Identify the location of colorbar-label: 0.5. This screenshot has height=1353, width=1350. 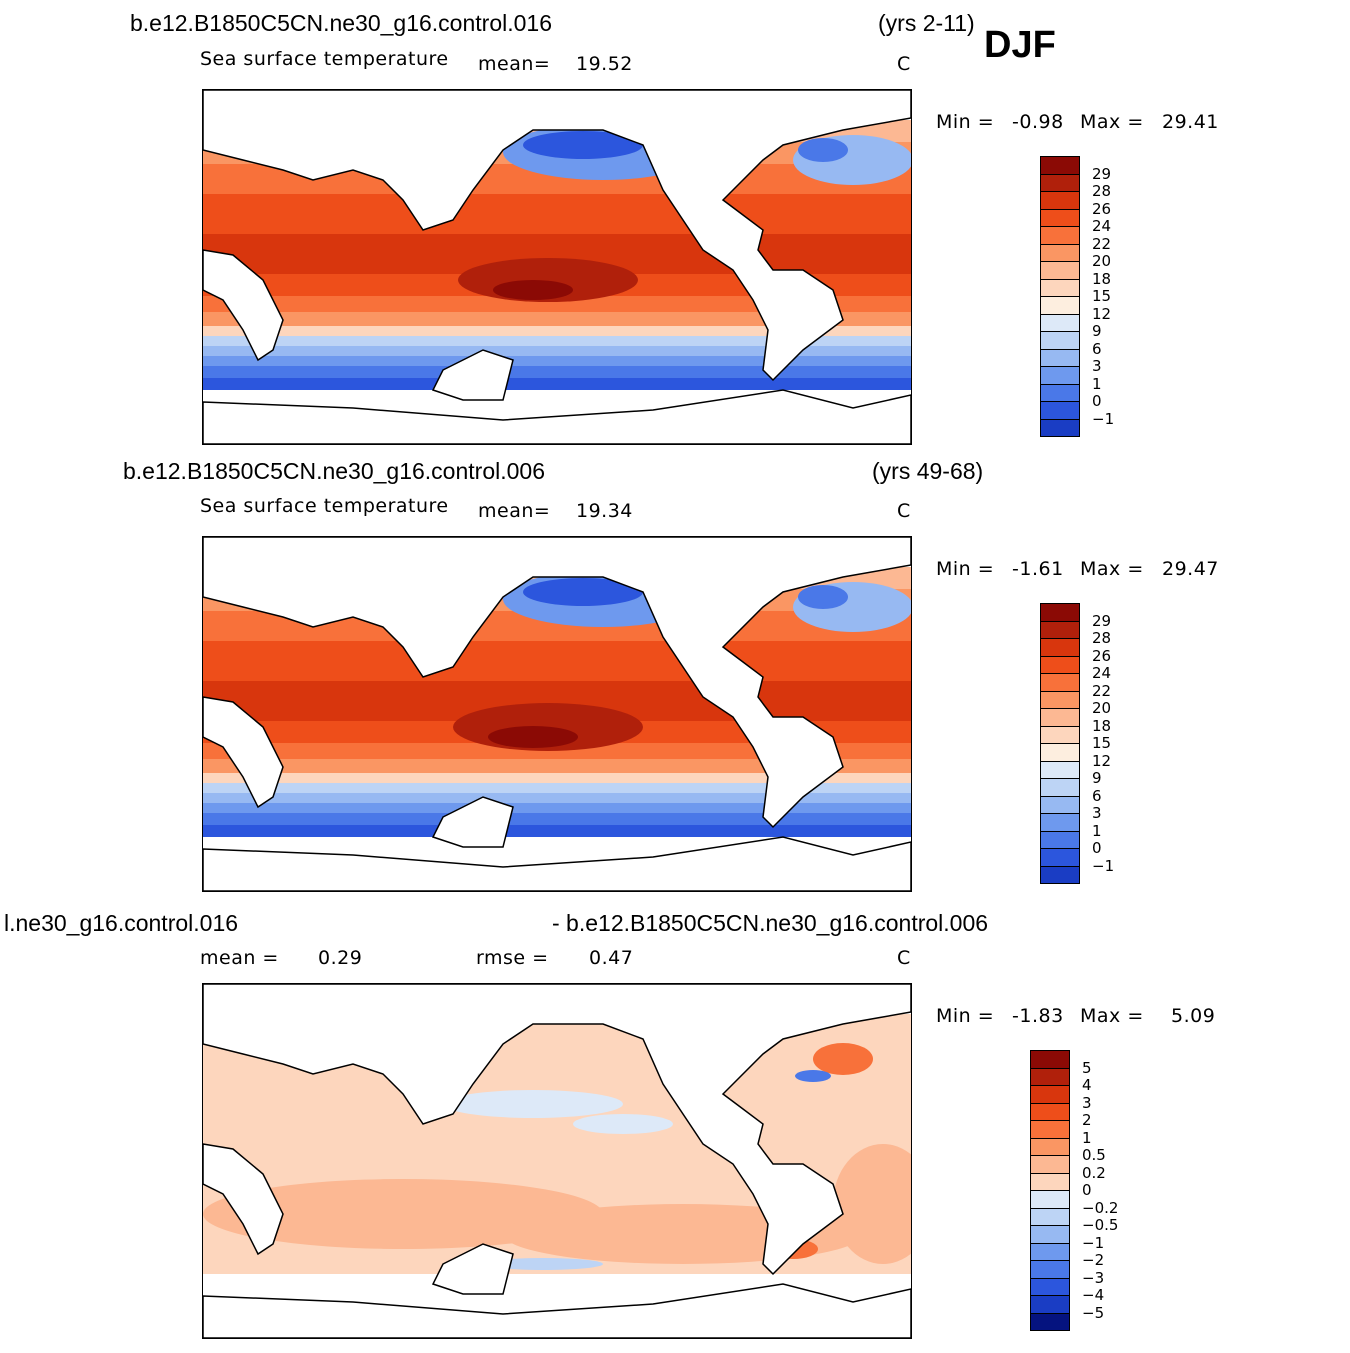
(1094, 1155).